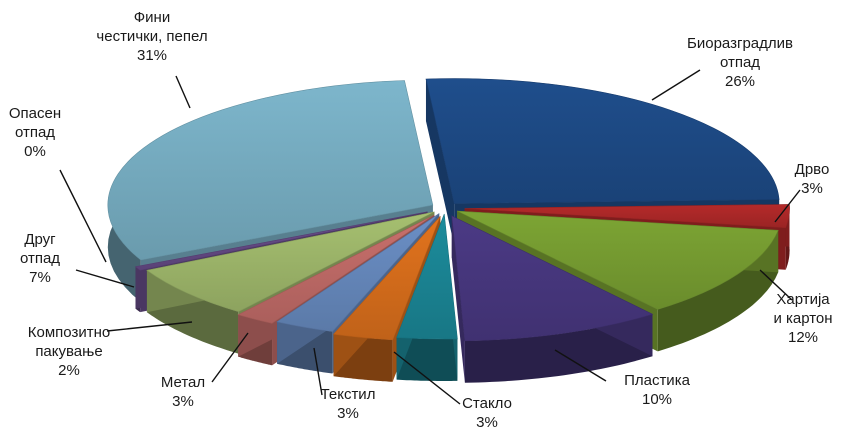  Describe the element at coordinates (487, 403) in the screenshot. I see `data-label-name: Стакло` at that location.